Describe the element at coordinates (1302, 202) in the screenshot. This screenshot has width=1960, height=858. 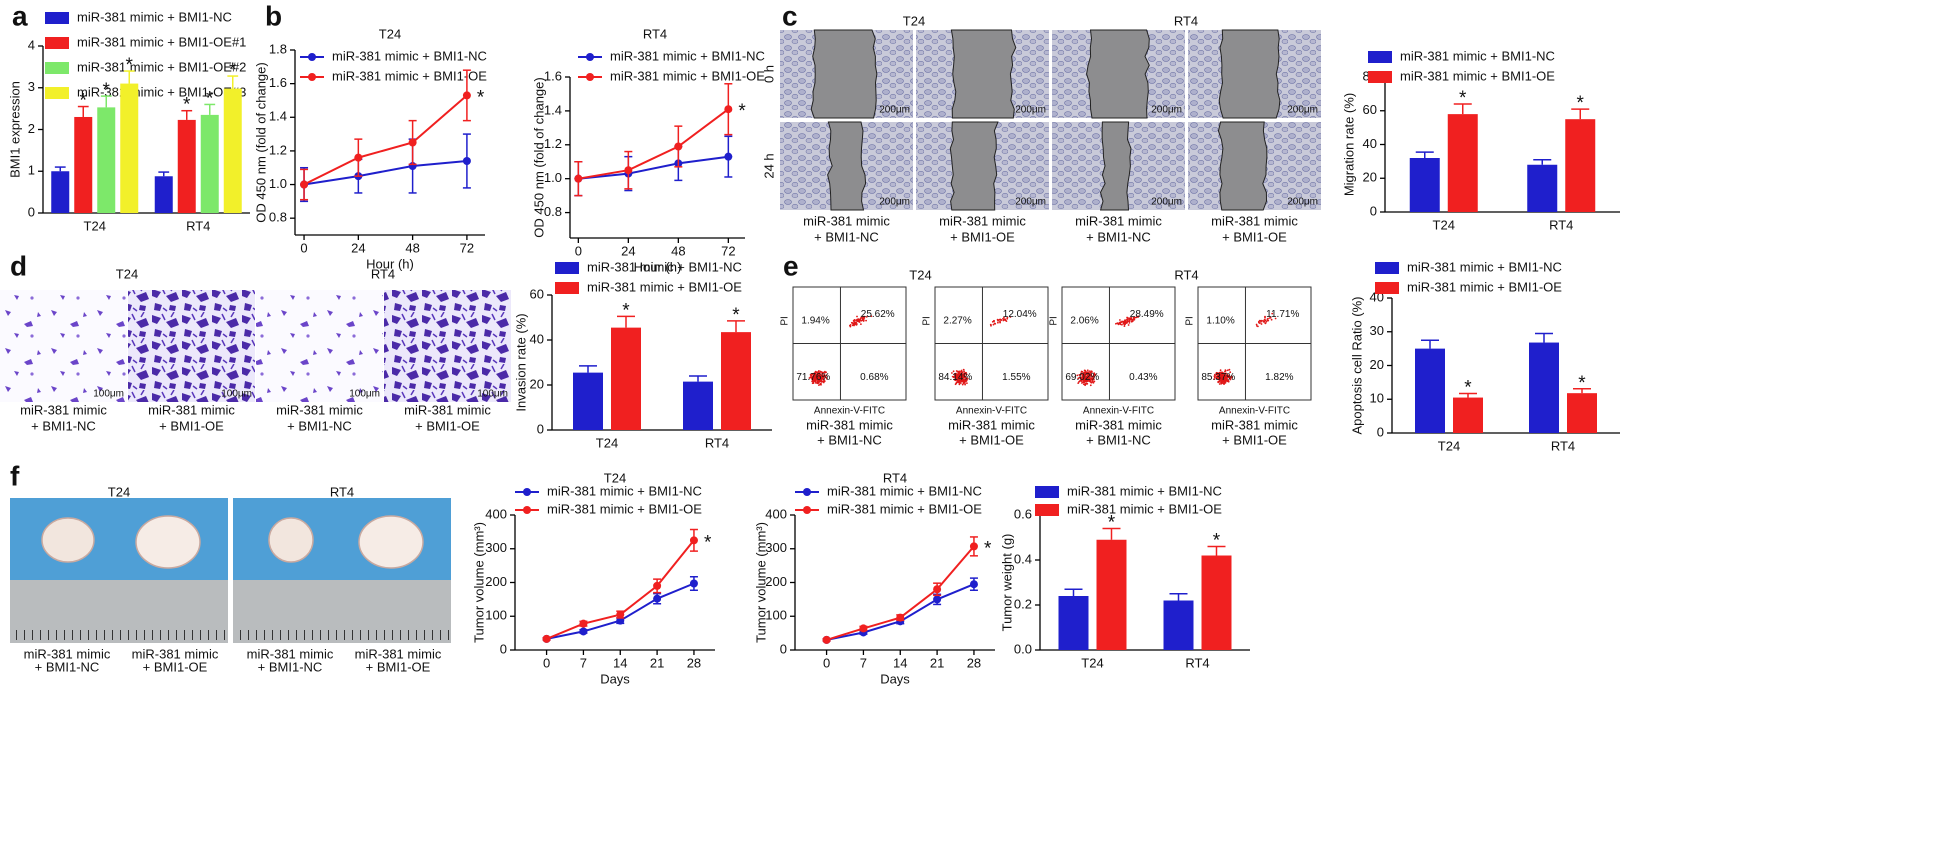
I see `scale-bar-label: 200μm` at that location.